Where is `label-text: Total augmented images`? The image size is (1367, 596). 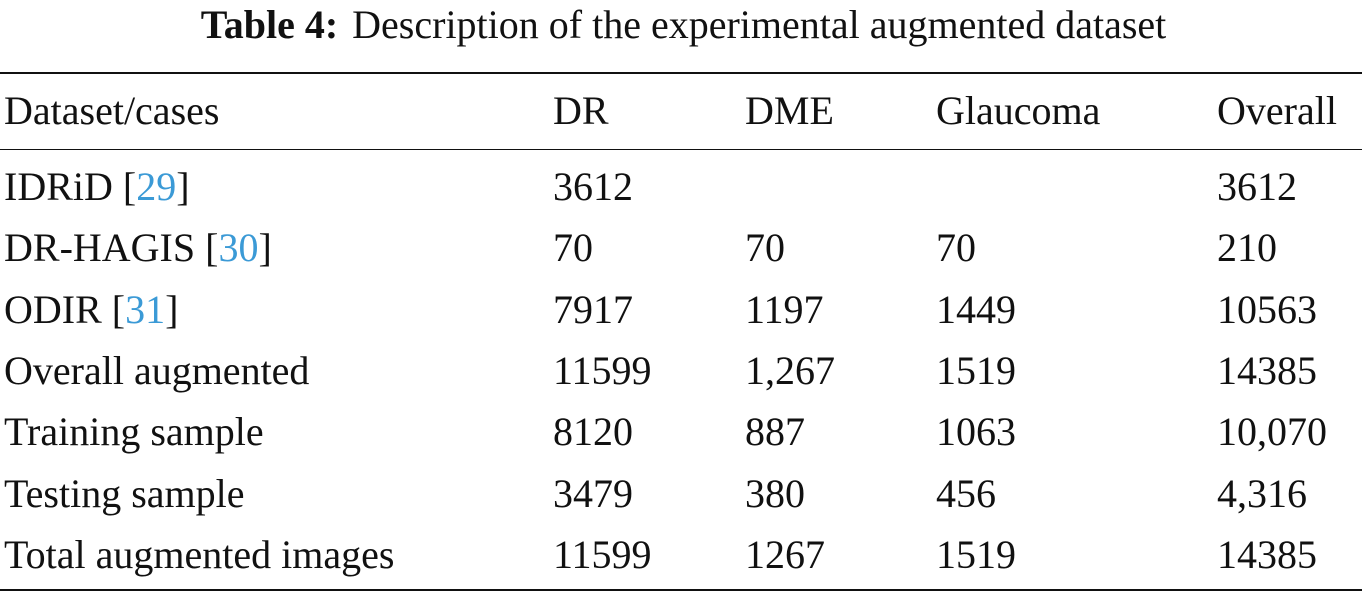
label-text: Total augmented images is located at coordinates (199, 554).